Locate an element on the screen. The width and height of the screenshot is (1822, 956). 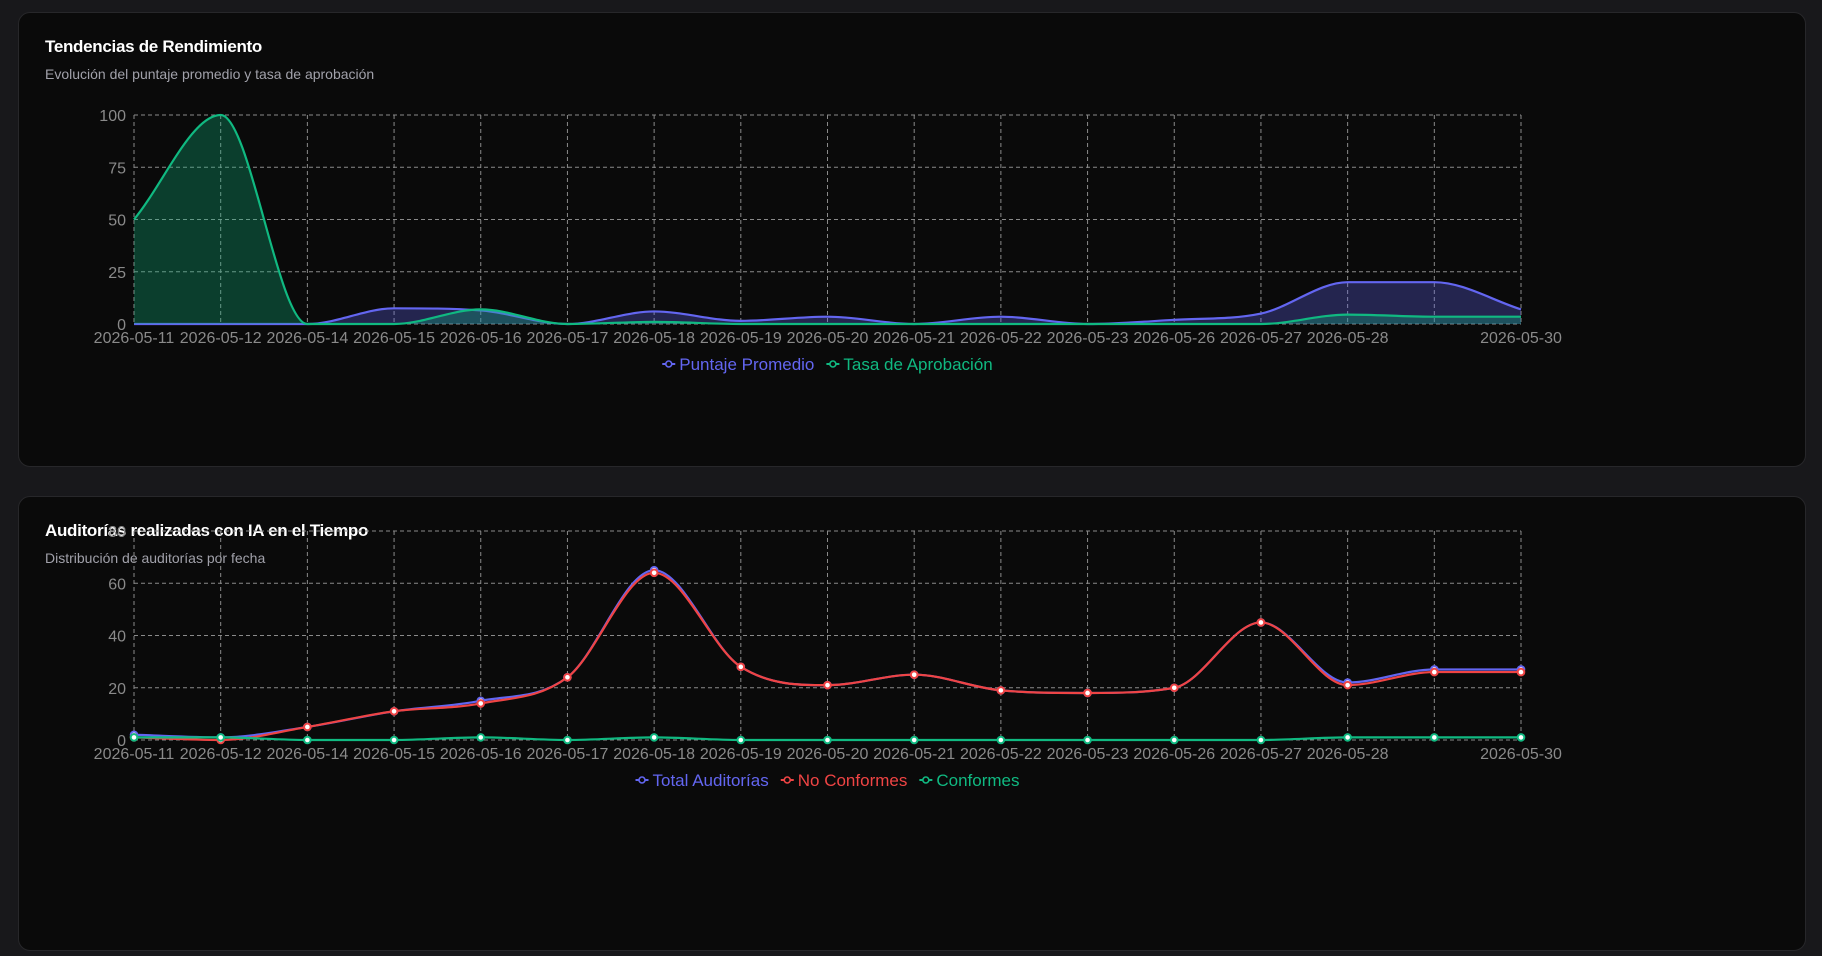
legend: Puntaje Promedio Tasa de Aprobación is located at coordinates (827, 364).